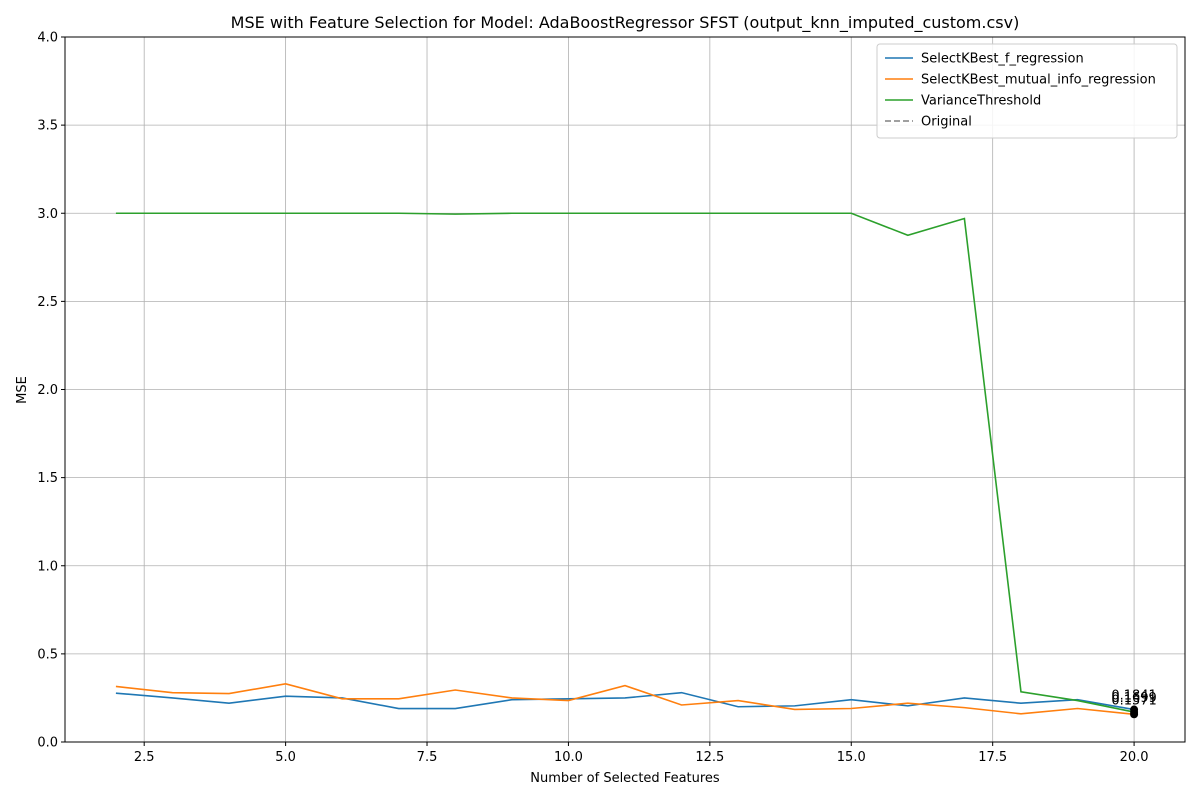 Image resolution: width=1200 pixels, height=800 pixels. What do you see at coordinates (946, 122) in the screenshot?
I see `legend-label: Original` at bounding box center [946, 122].